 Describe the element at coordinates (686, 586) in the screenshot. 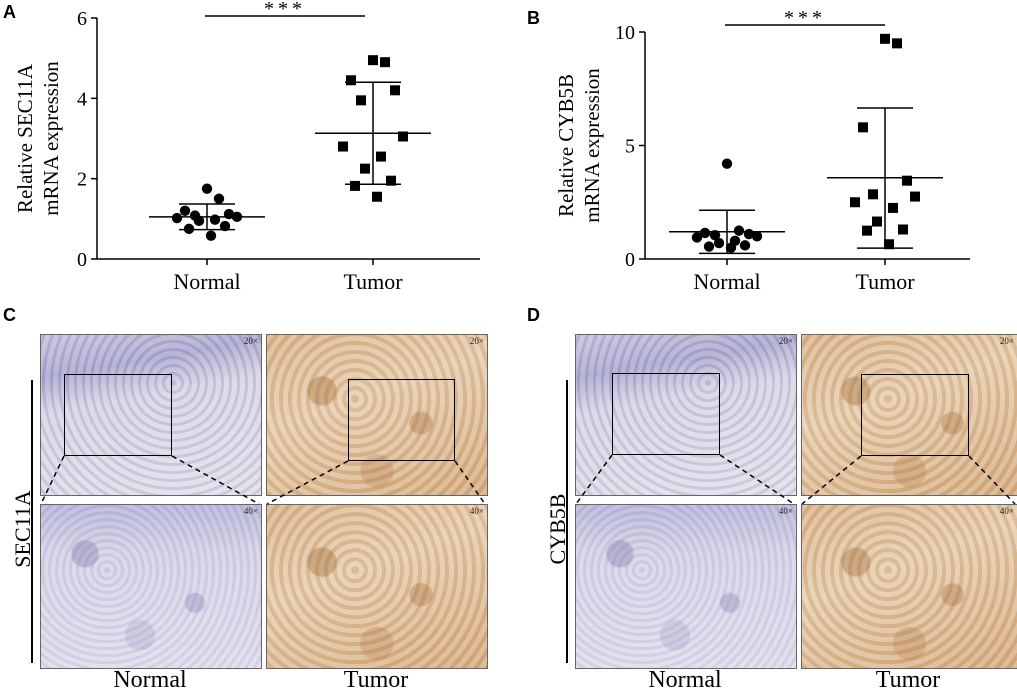

I see `micrograph-cyb5b-normal-40x: 40×` at that location.